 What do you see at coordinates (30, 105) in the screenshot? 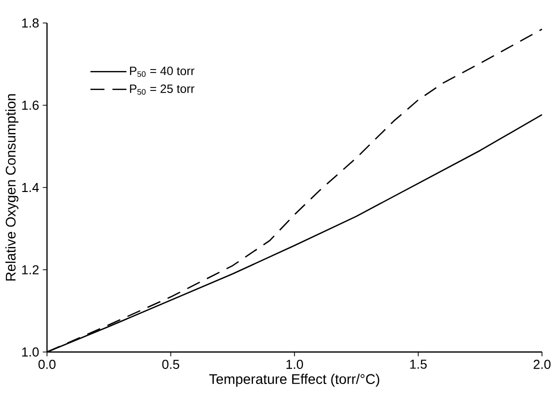
I see `y-tick-label: 1.6` at bounding box center [30, 105].